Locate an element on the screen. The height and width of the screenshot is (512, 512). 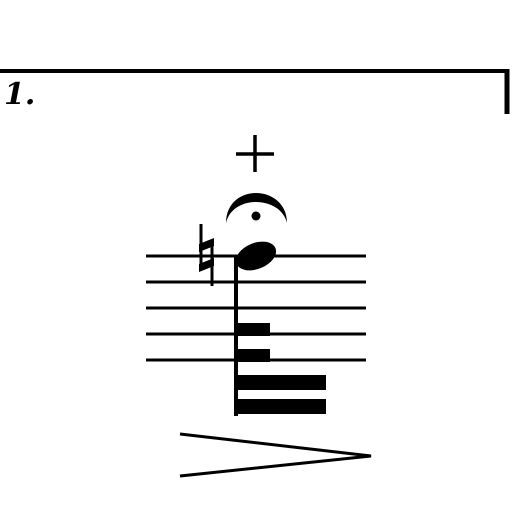
natural-sign-icon is located at coordinates (206, 255).